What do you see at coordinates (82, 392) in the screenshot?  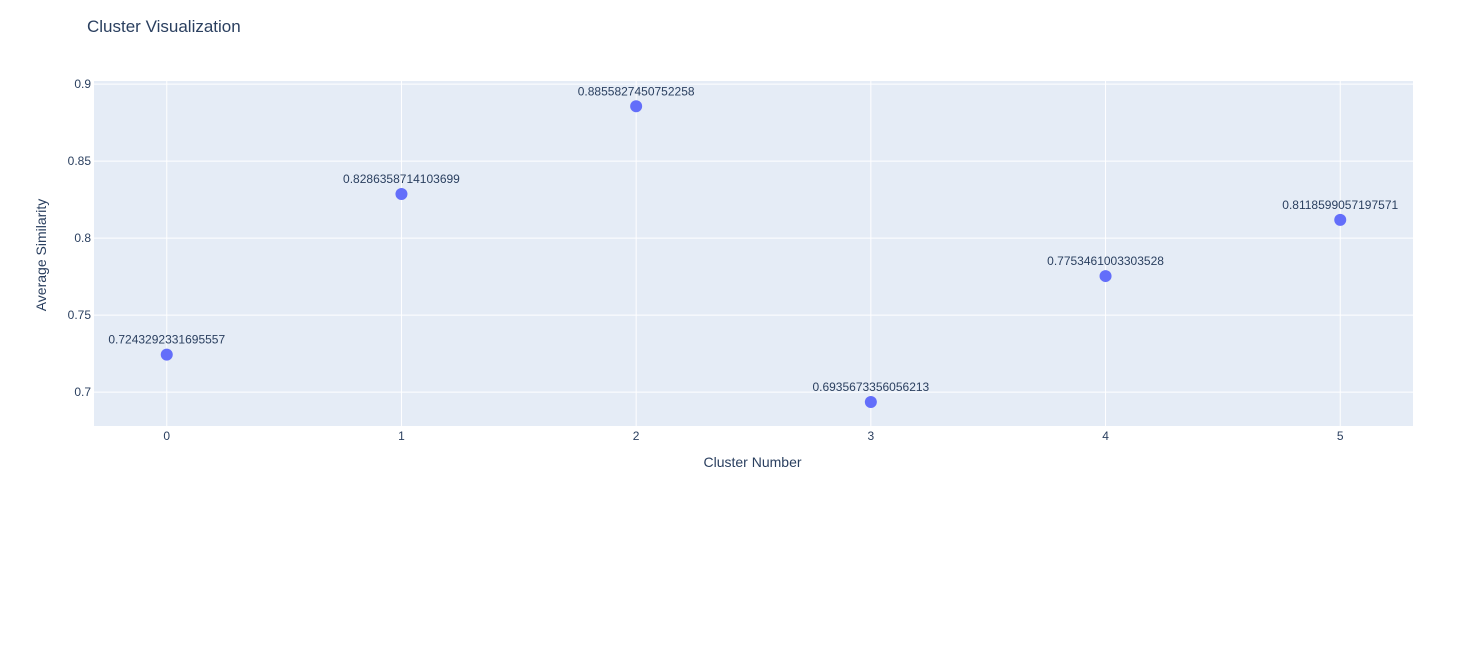 I see `y-tick-label: 0.7` at bounding box center [82, 392].